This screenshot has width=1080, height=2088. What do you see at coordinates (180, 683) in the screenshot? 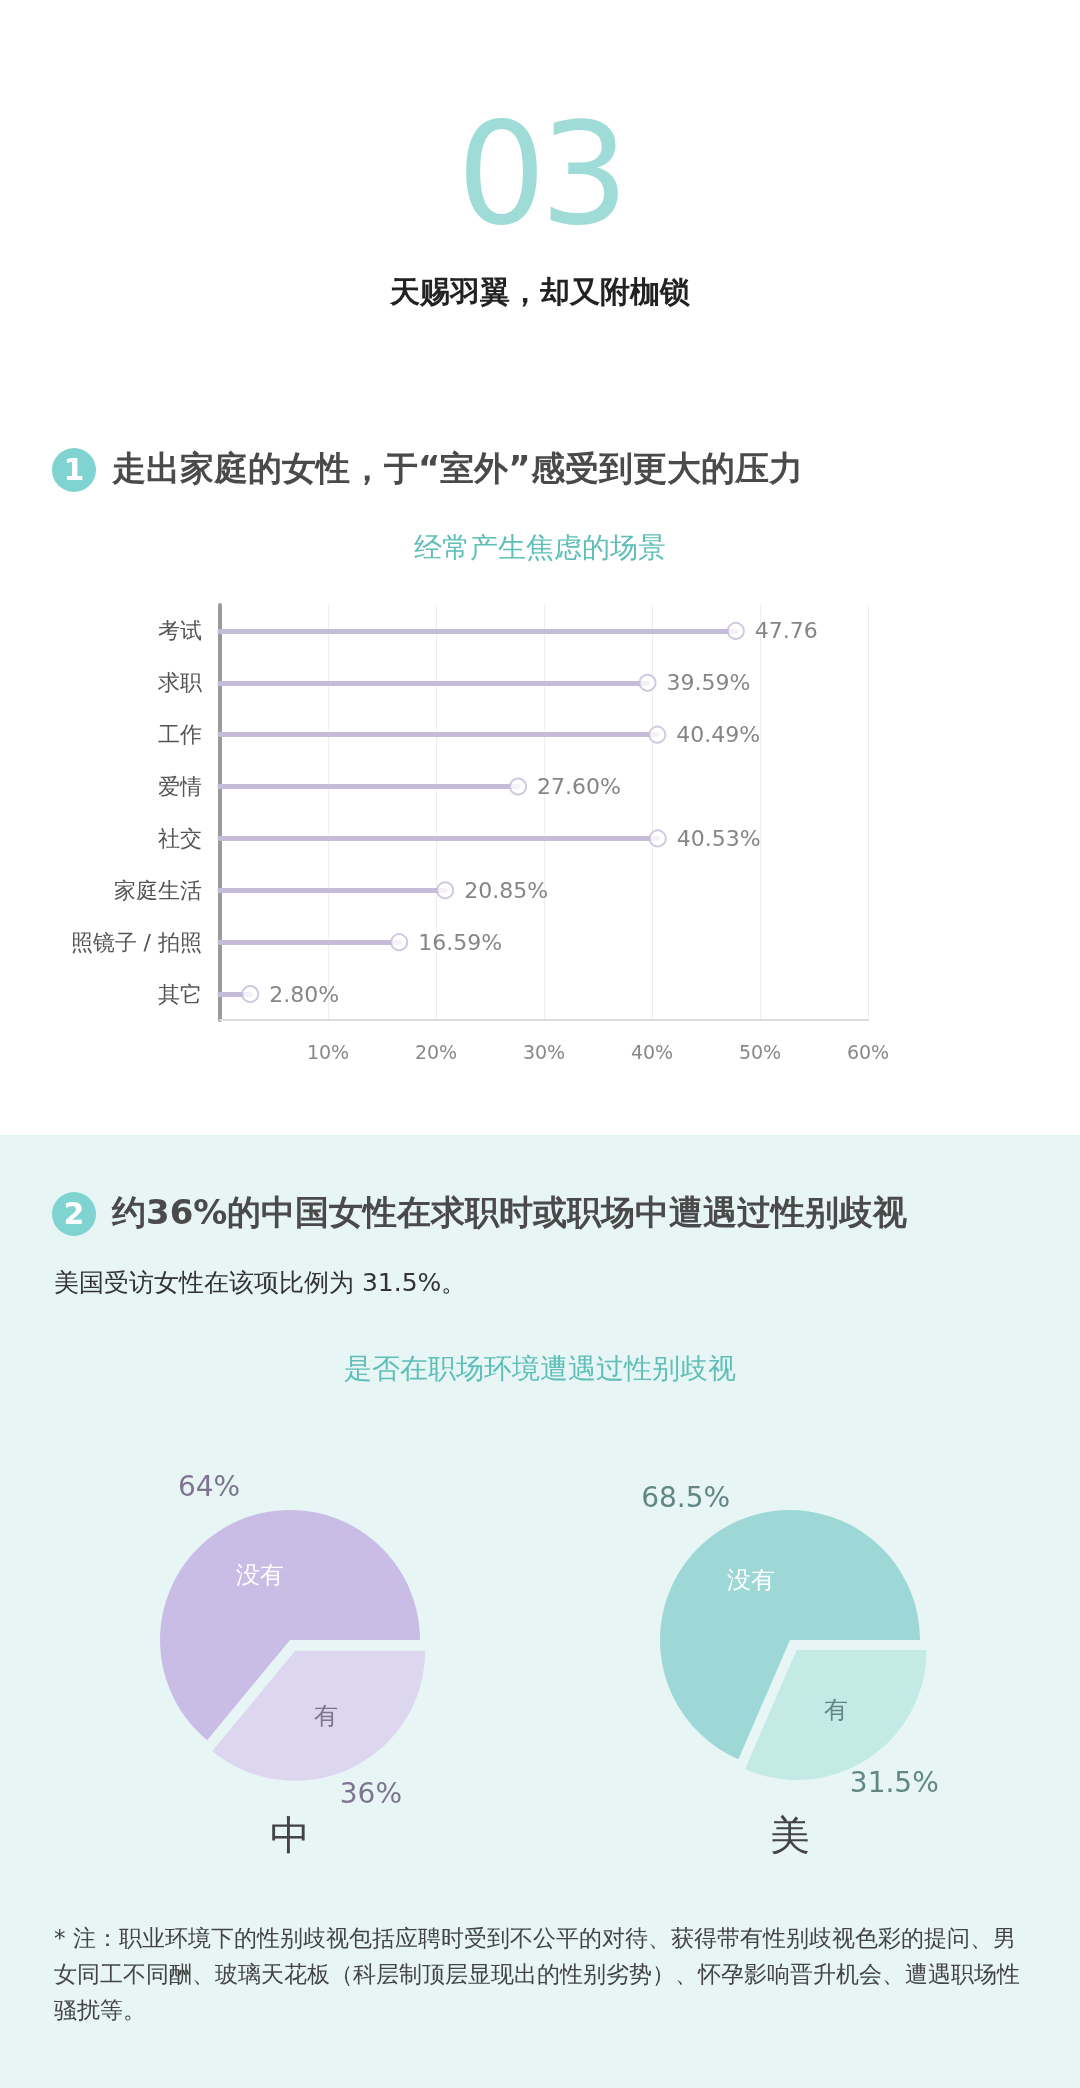
I see `y-tick-label: 求职` at bounding box center [180, 683].